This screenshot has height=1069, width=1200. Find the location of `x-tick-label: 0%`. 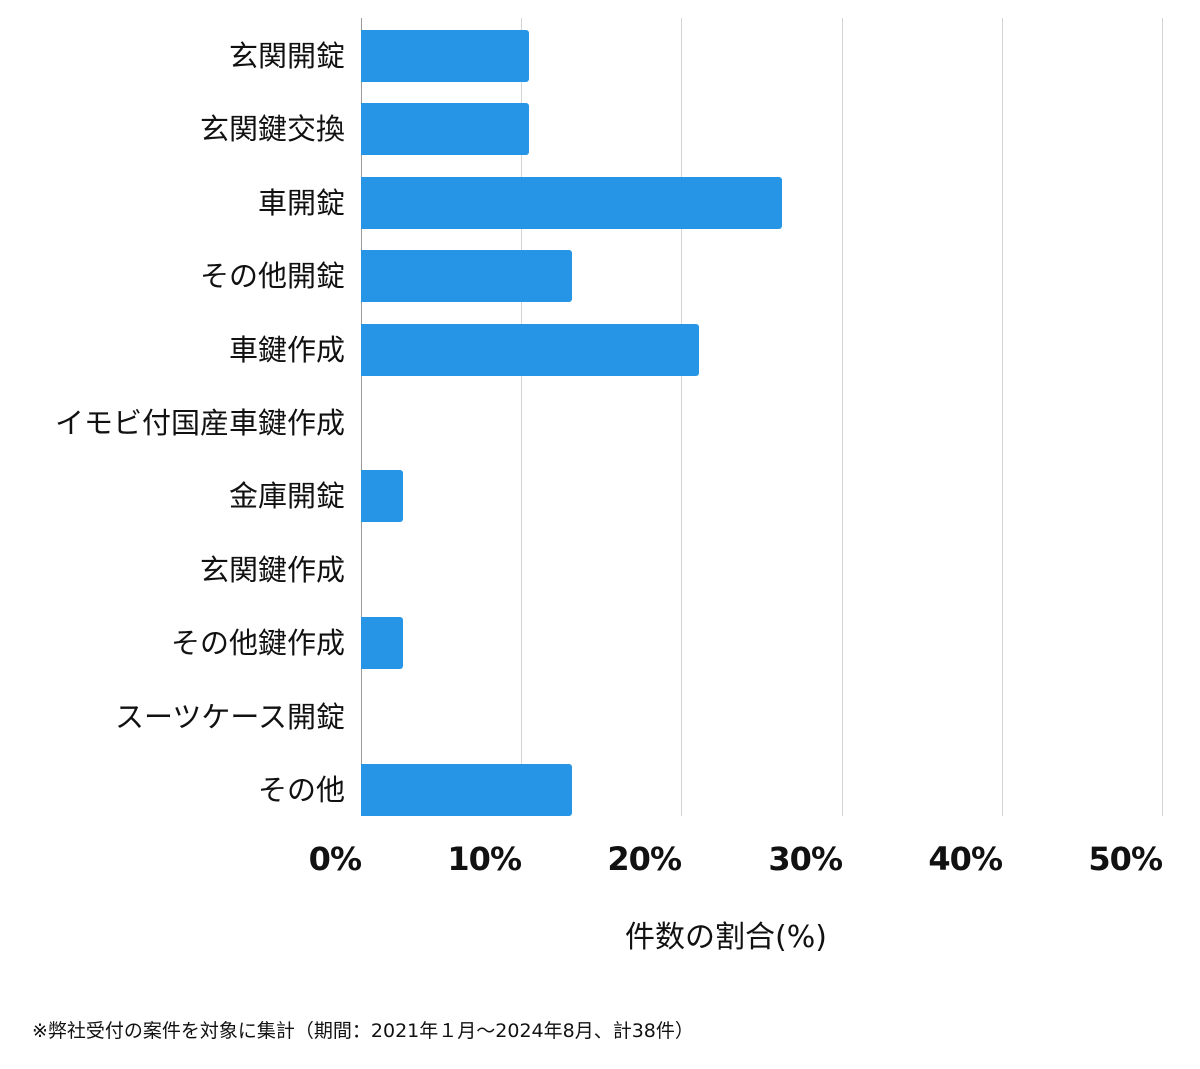

x-tick-label: 0% is located at coordinates (335, 859).